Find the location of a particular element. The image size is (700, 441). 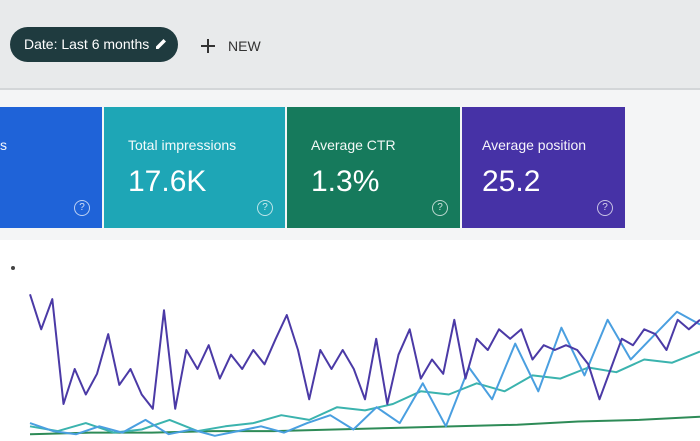

plus-icon is located at coordinates (208, 46).